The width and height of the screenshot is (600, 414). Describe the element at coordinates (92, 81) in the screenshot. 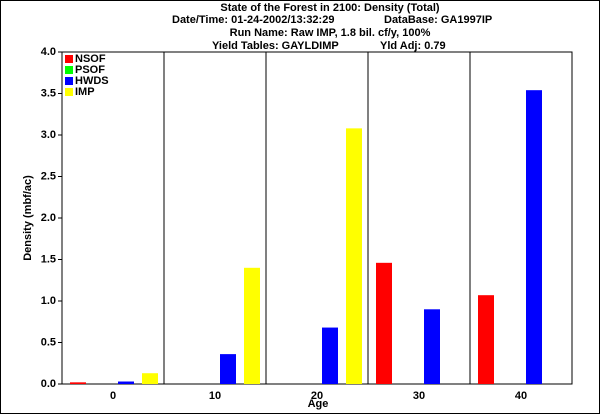

I see `legend-label: HWDS` at that location.